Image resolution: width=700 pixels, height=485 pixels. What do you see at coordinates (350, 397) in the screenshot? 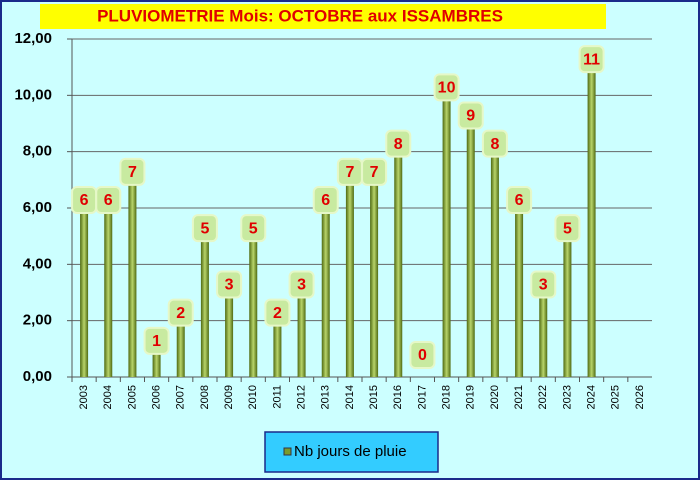
I see `x-tick-label: 2014` at bounding box center [350, 397].